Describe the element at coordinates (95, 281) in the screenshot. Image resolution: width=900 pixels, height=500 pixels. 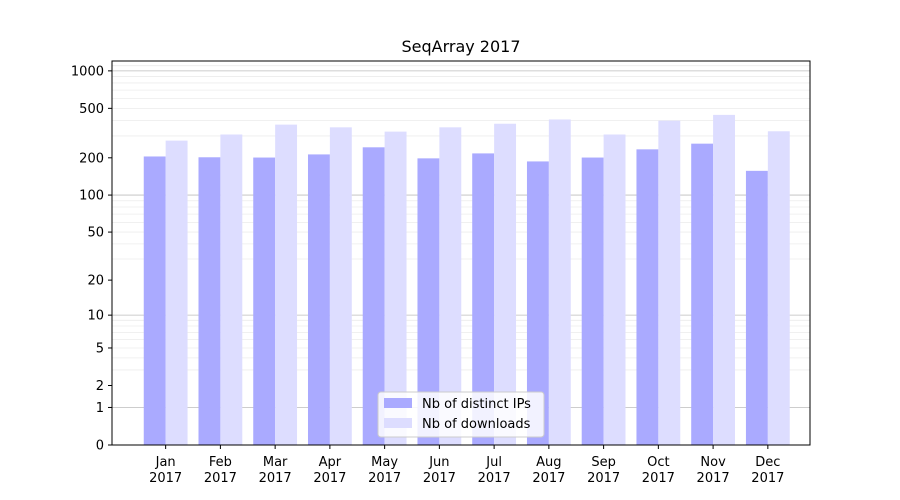
I see `y-tick-label: 20` at that location.